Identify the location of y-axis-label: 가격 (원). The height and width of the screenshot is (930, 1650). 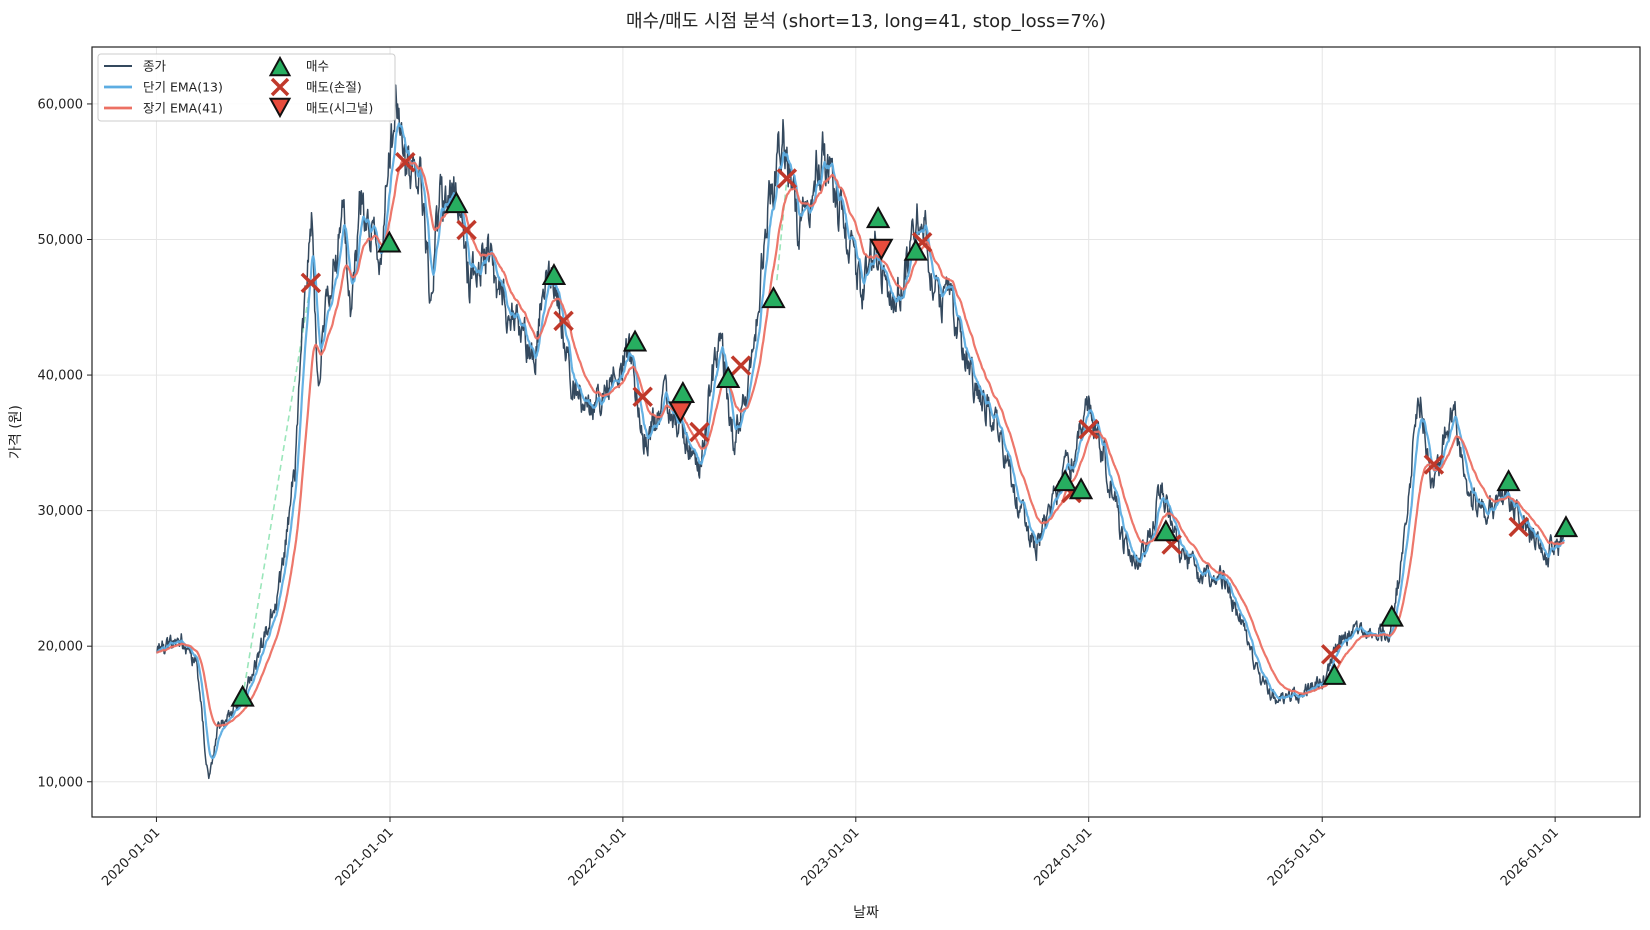
(16, 432).